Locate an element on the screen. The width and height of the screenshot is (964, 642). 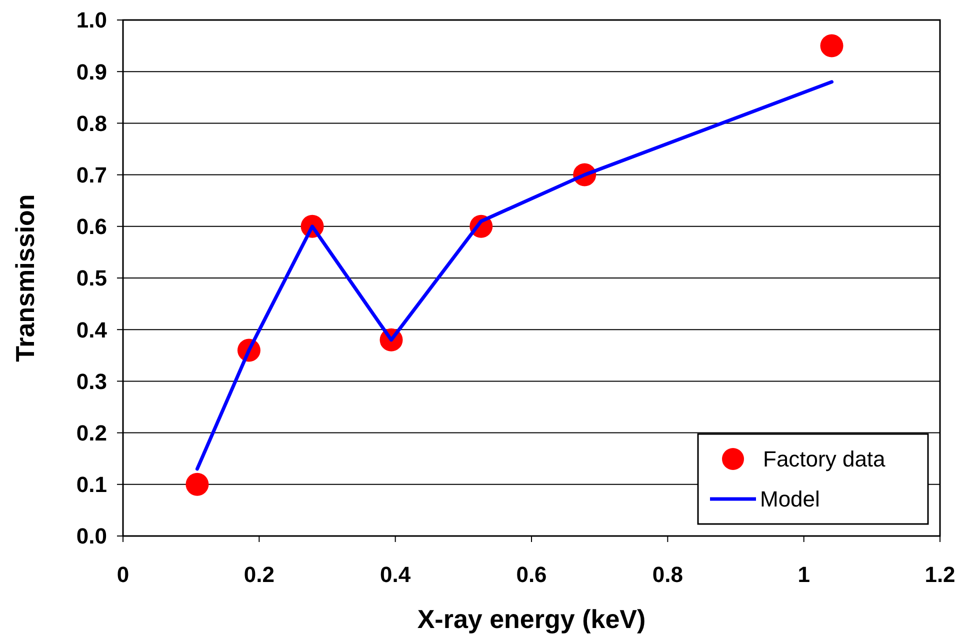
y-tick-label: 1.0 is located at coordinates (91, 20).